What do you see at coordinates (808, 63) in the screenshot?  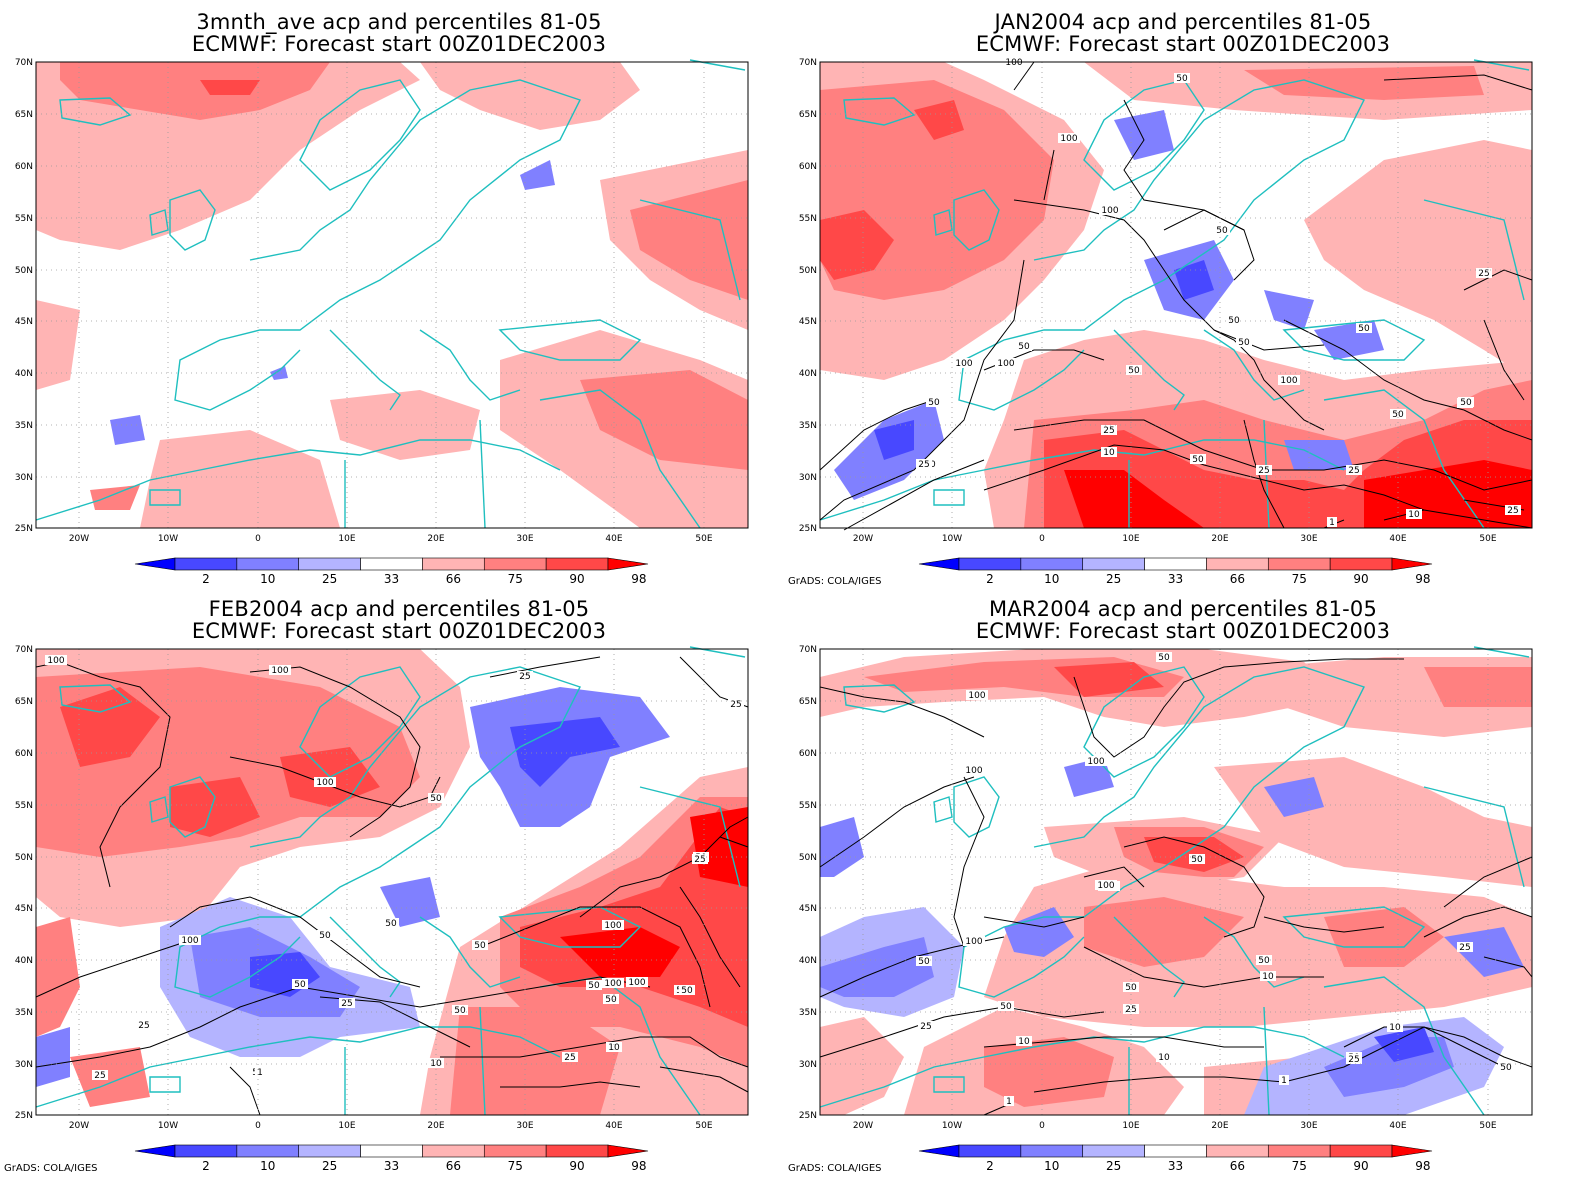 I see `lat-label: 70N` at bounding box center [808, 63].